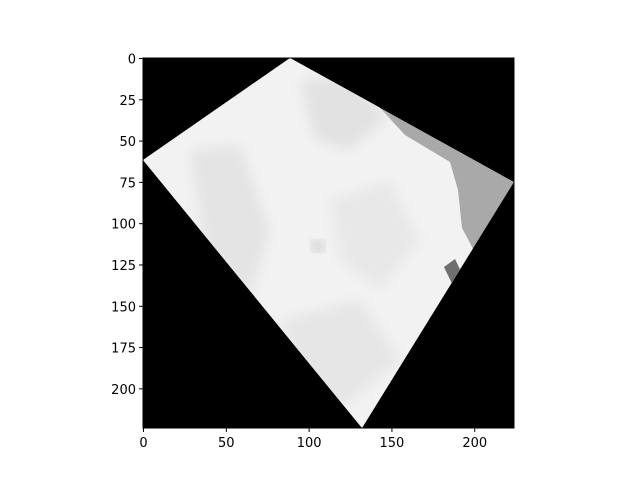 The image size is (640, 480). What do you see at coordinates (226, 443) in the screenshot?
I see `x-tick-label: 50` at bounding box center [226, 443].